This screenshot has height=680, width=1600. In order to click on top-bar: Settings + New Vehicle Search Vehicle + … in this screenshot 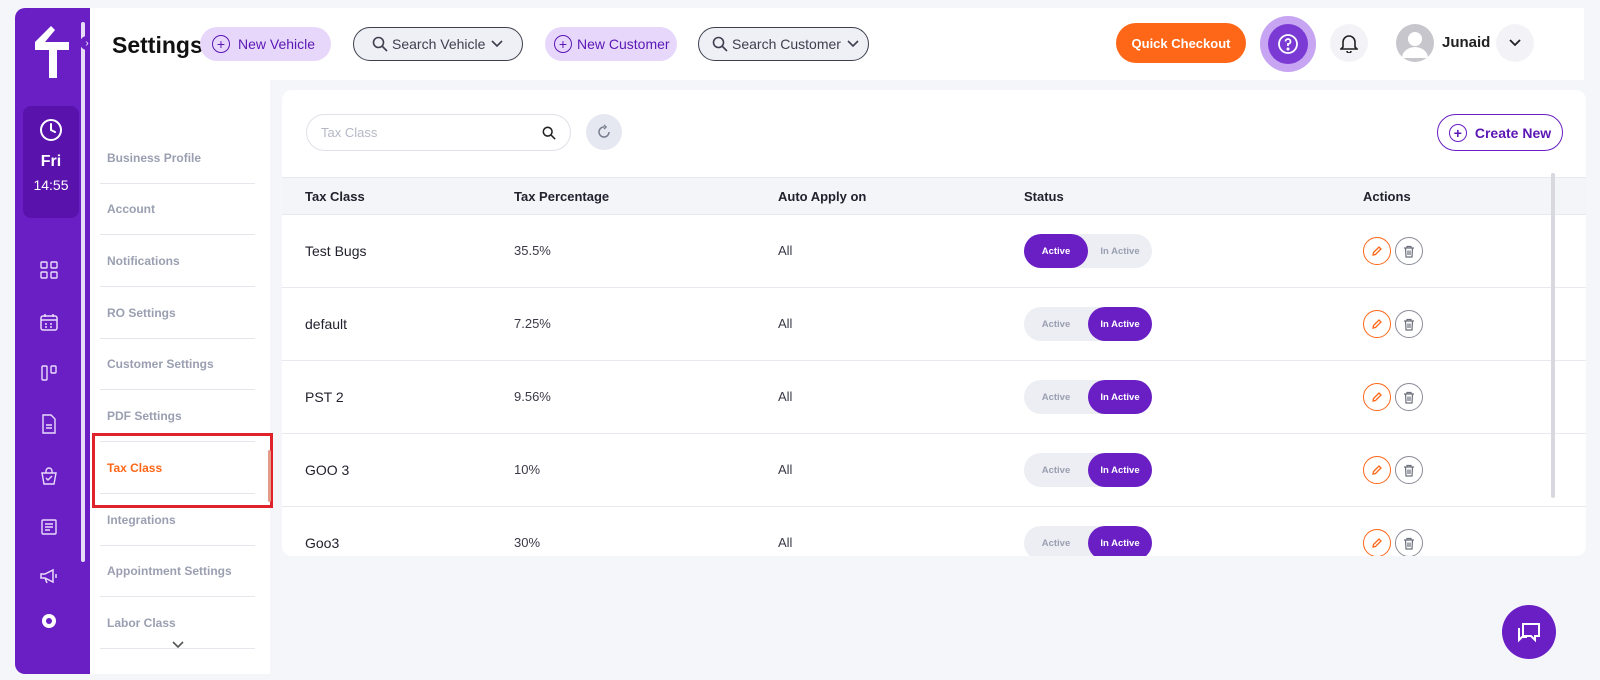, I will do `click(837, 44)`.